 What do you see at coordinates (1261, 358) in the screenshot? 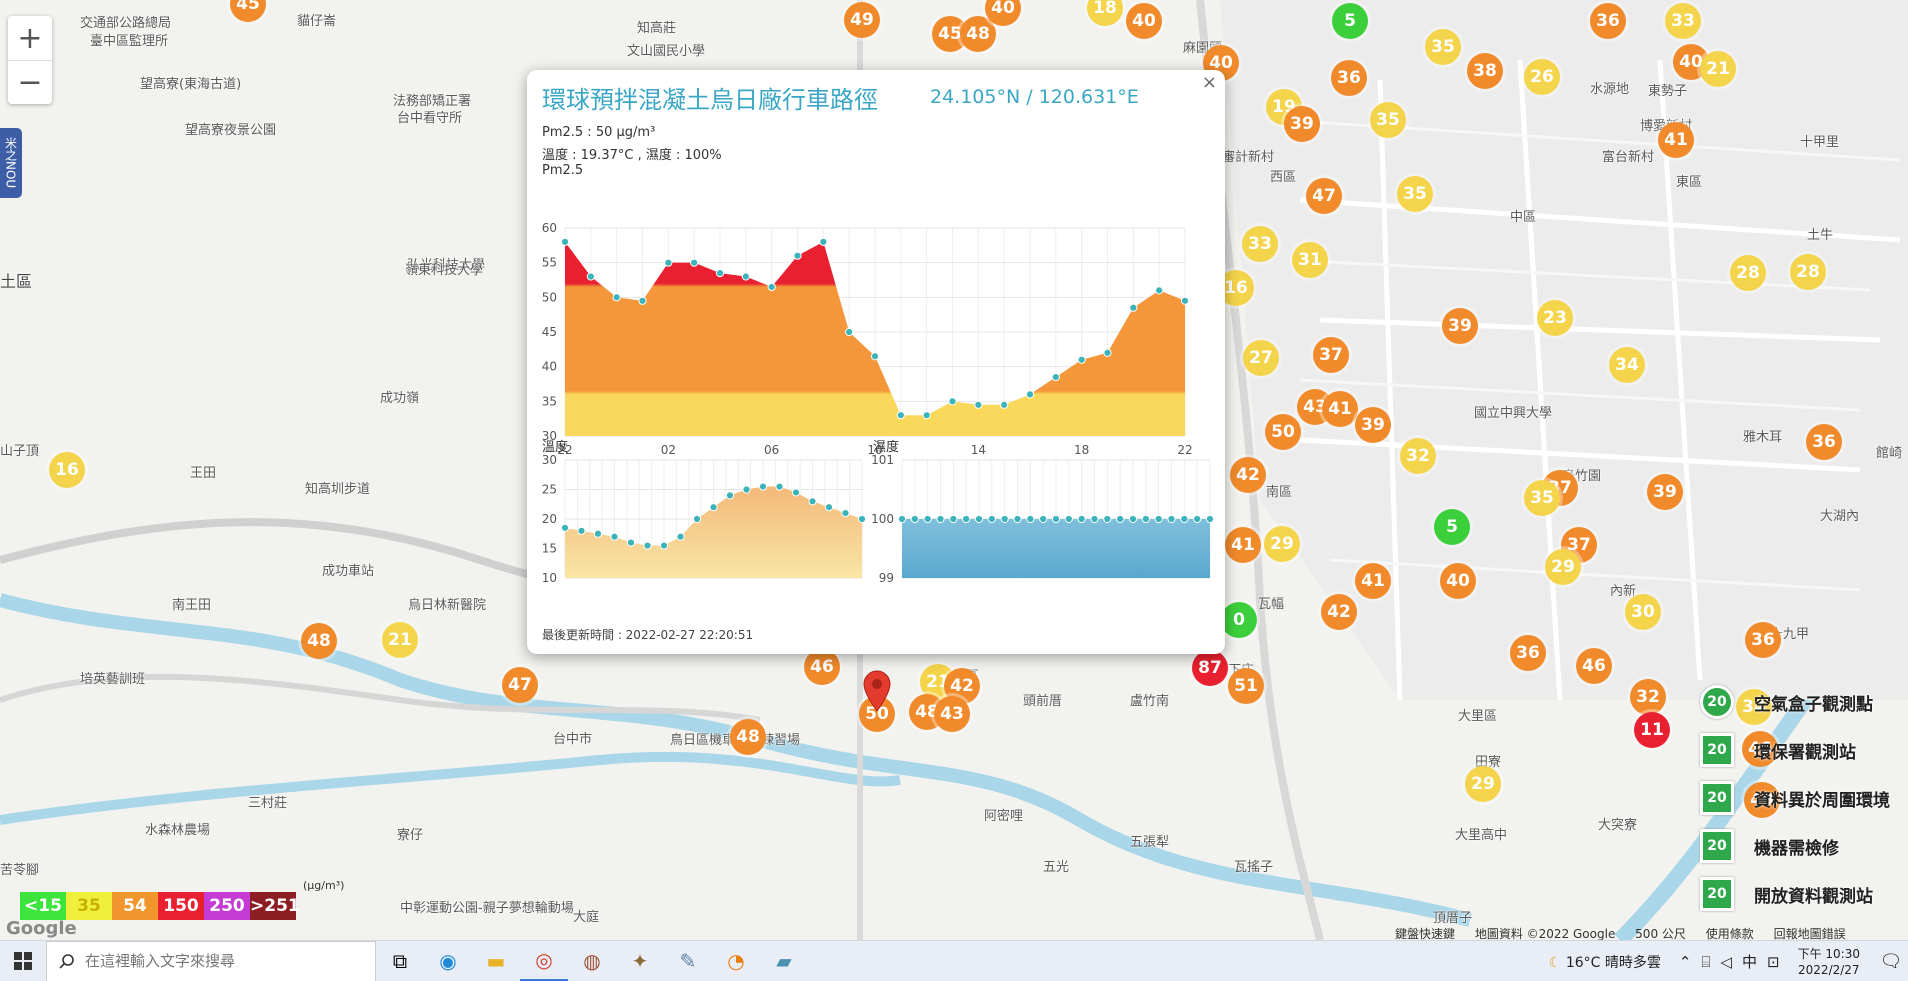
I see `sensor-marker: 27` at bounding box center [1261, 358].